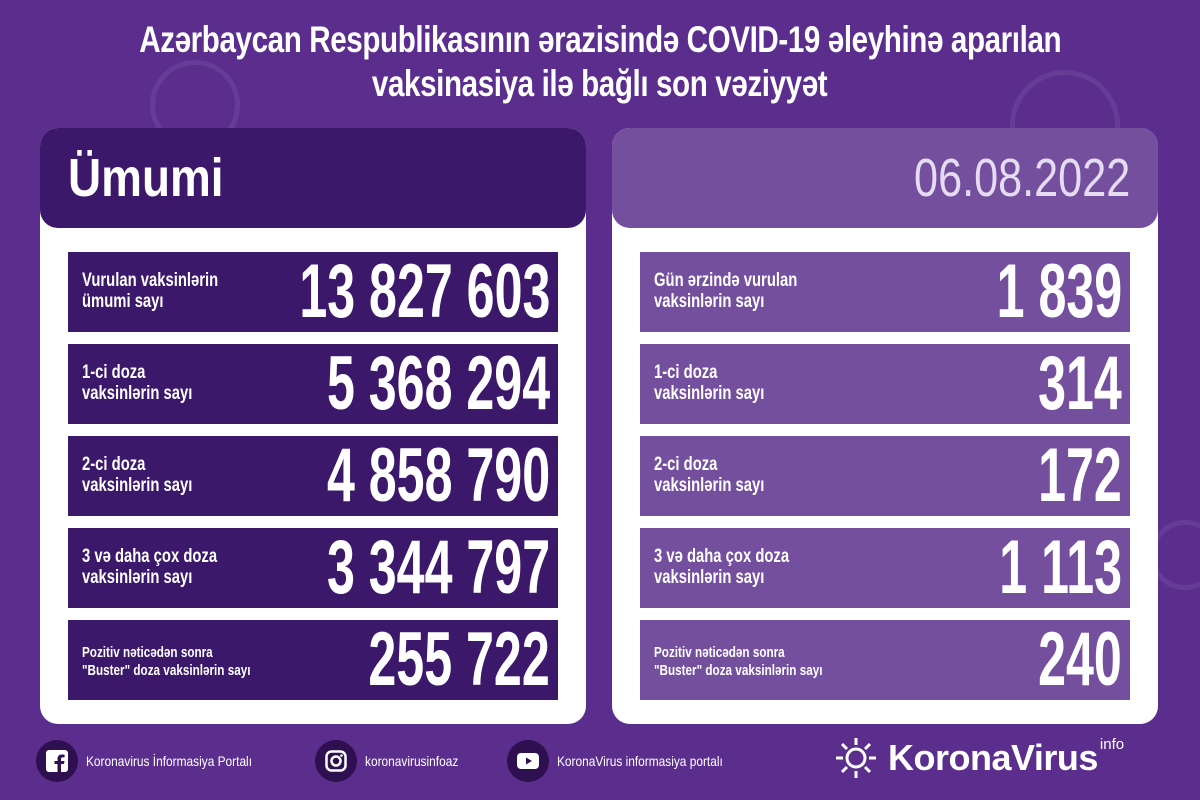 The image size is (1200, 800). I want to click on facebook-icon, so click(57, 761).